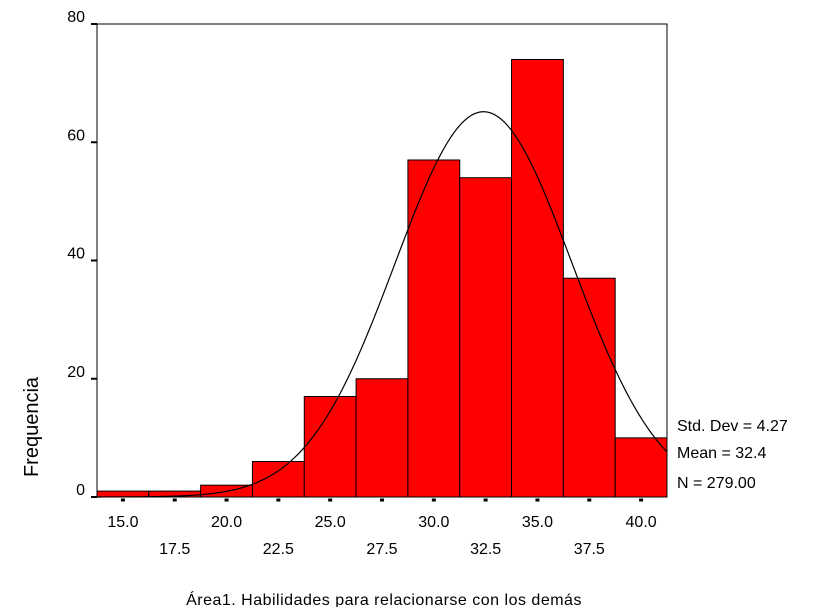 The image size is (832, 612). I want to click on x-tick-label: 32.5, so click(485, 549).